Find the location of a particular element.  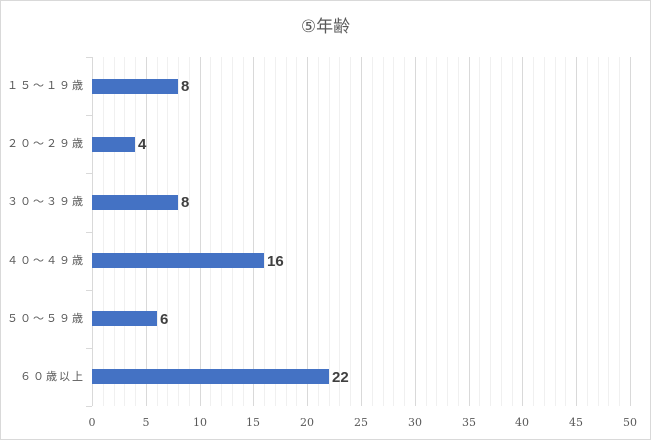

x-tick-label: 0 is located at coordinates (92, 422).